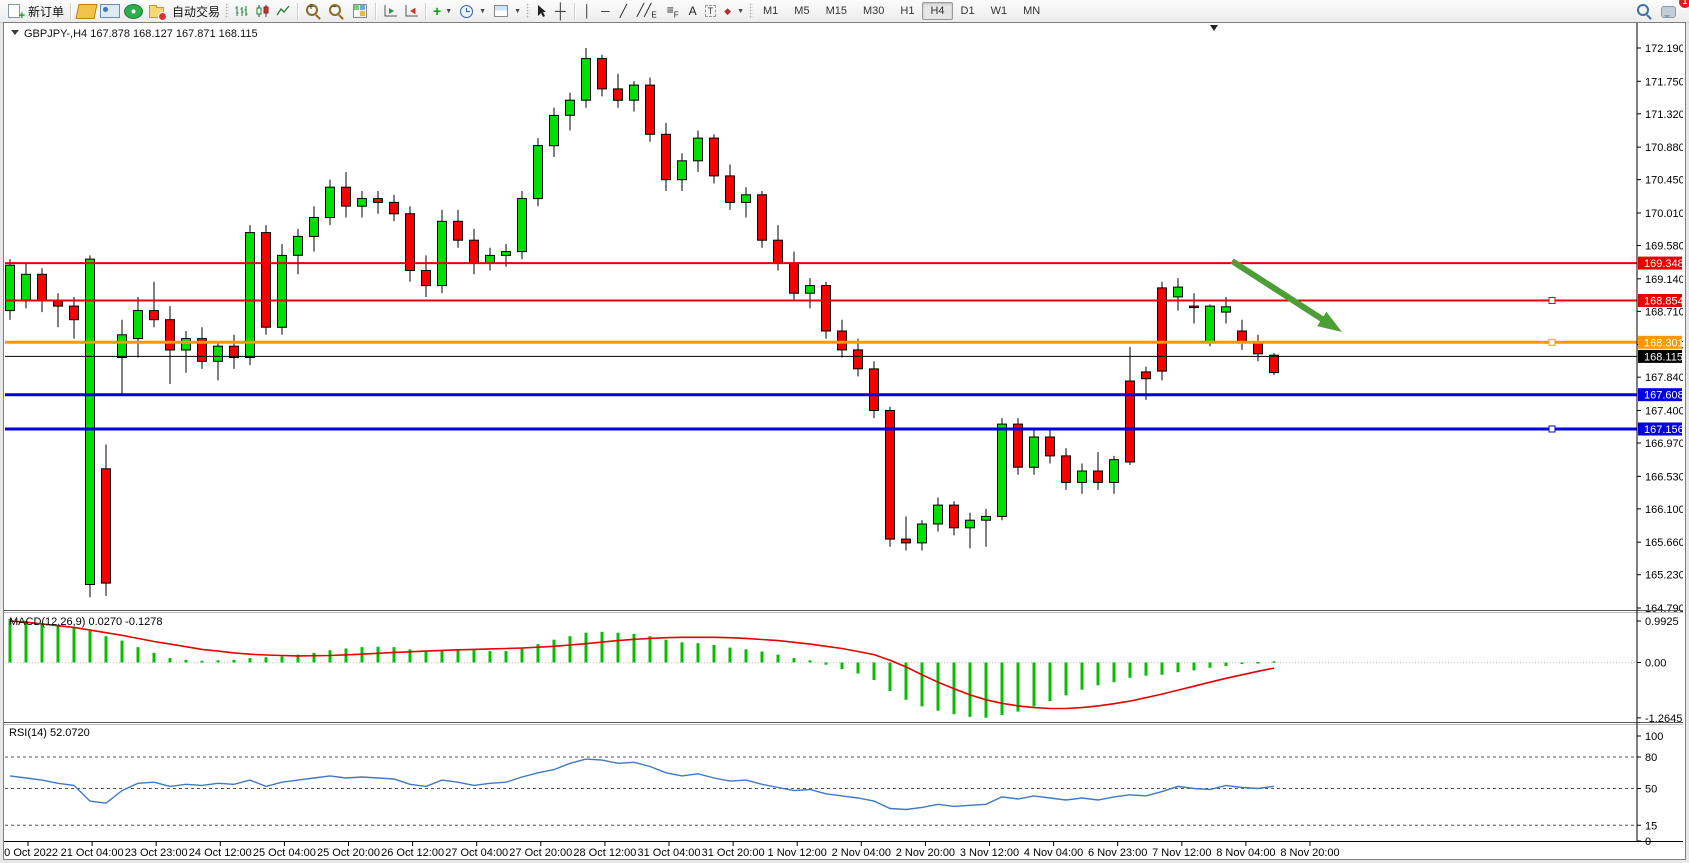  I want to click on hline-167.156: 167.156, so click(844, 429).